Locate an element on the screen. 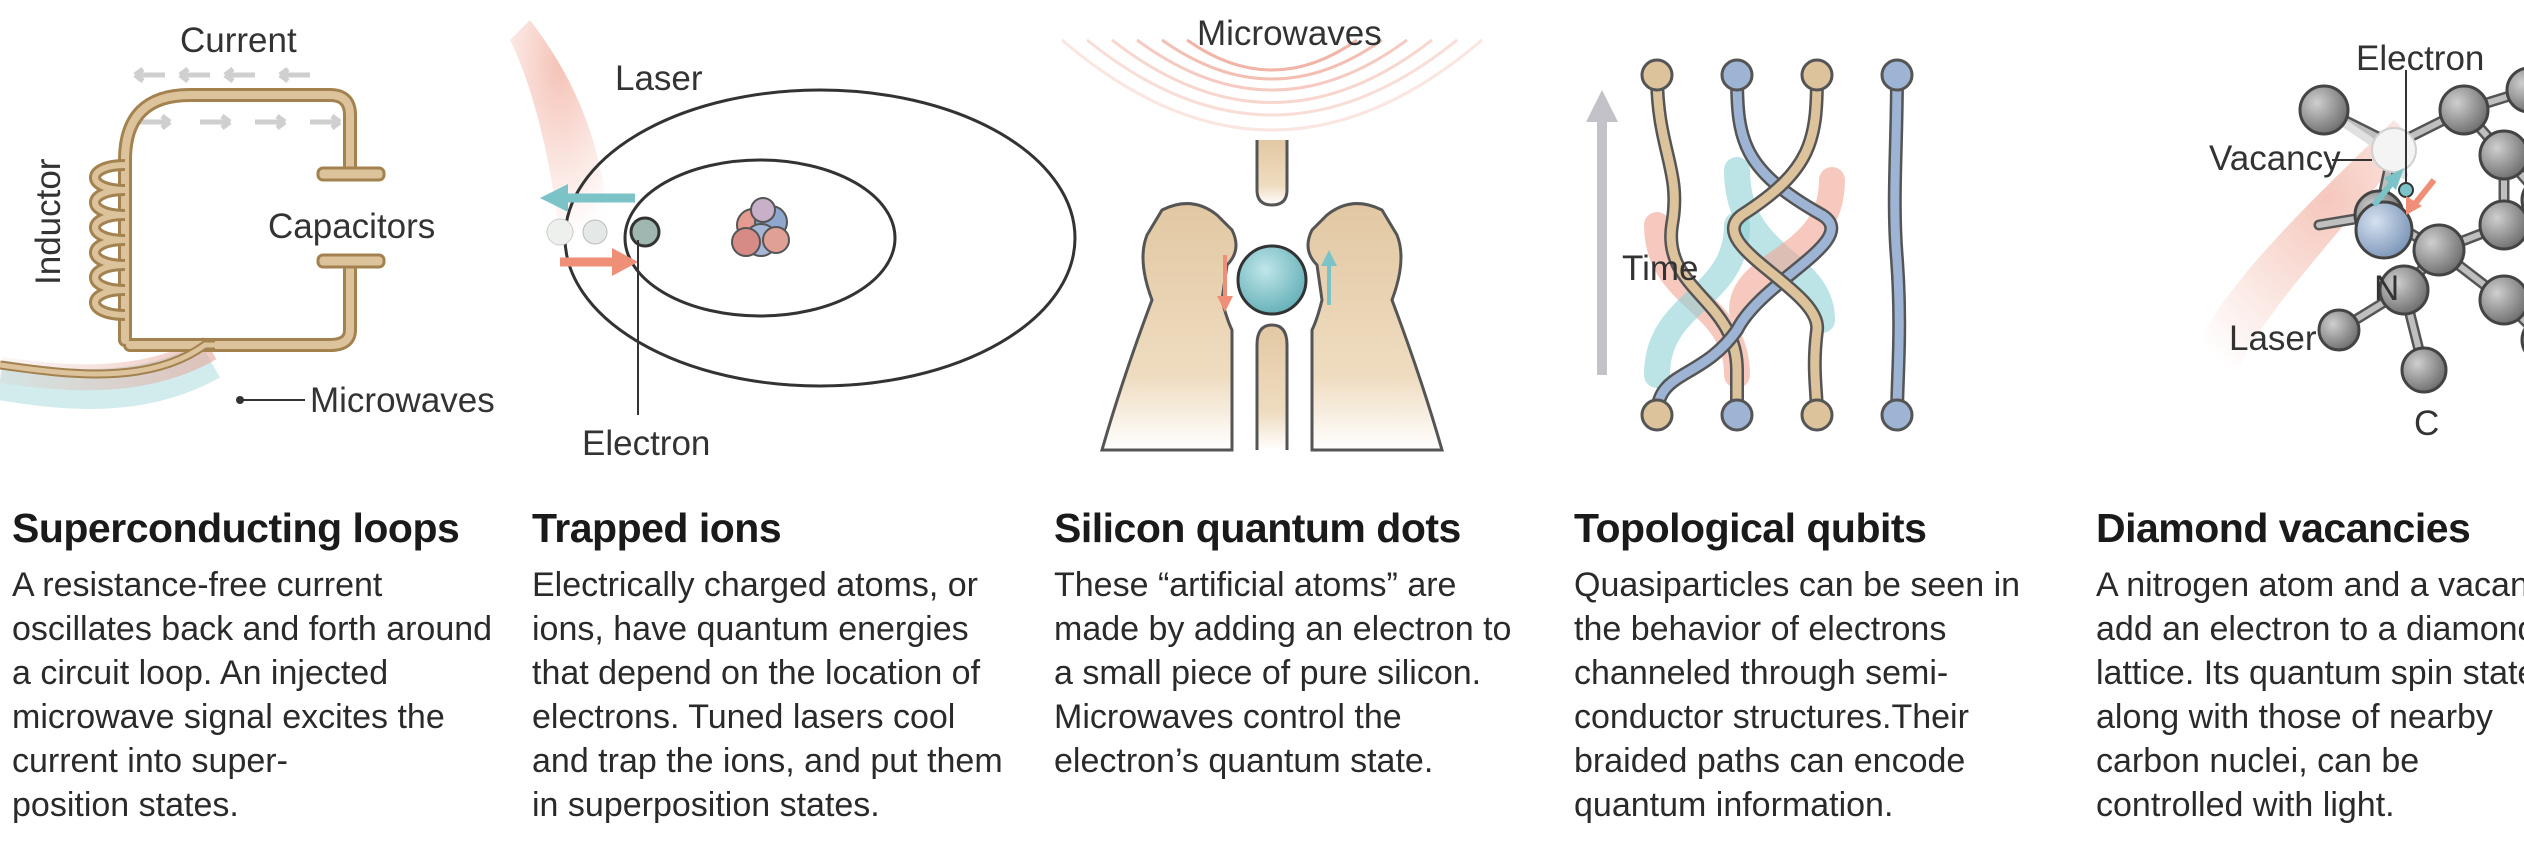  body-line: and trap the ions, and put them is located at coordinates (767, 761).